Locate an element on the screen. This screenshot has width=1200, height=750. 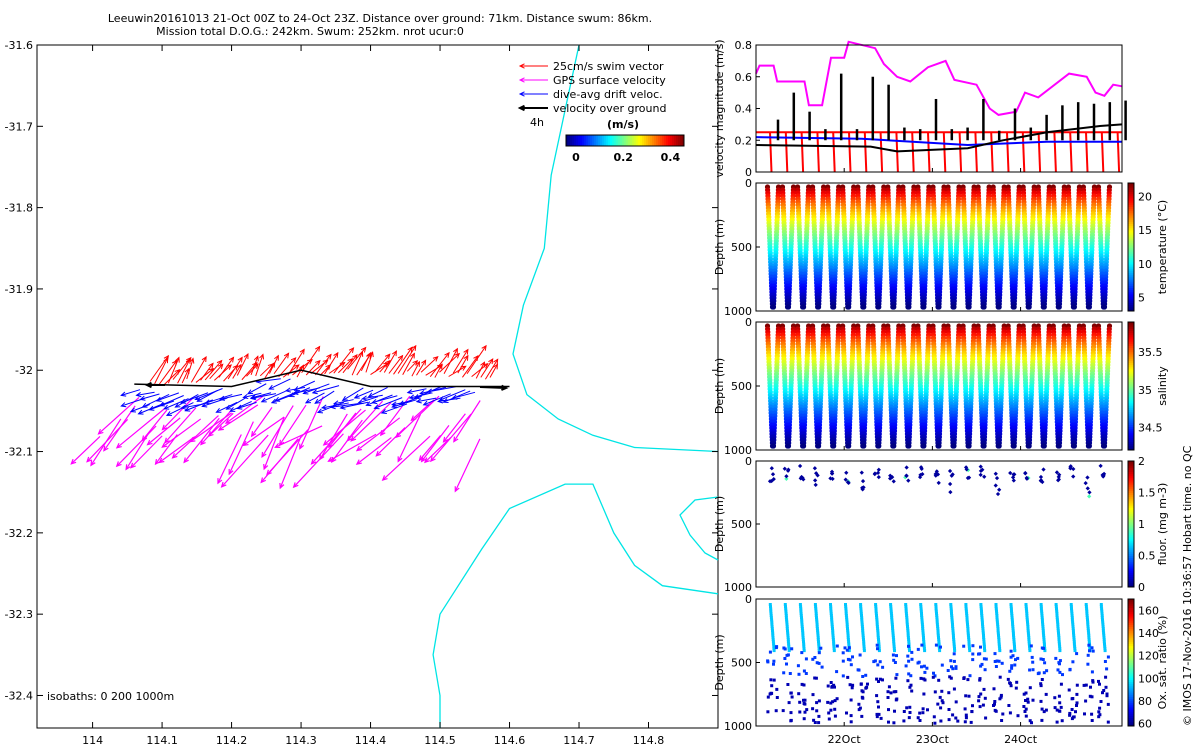
map-xtick-label: 114.3 is located at coordinates (301, 740).